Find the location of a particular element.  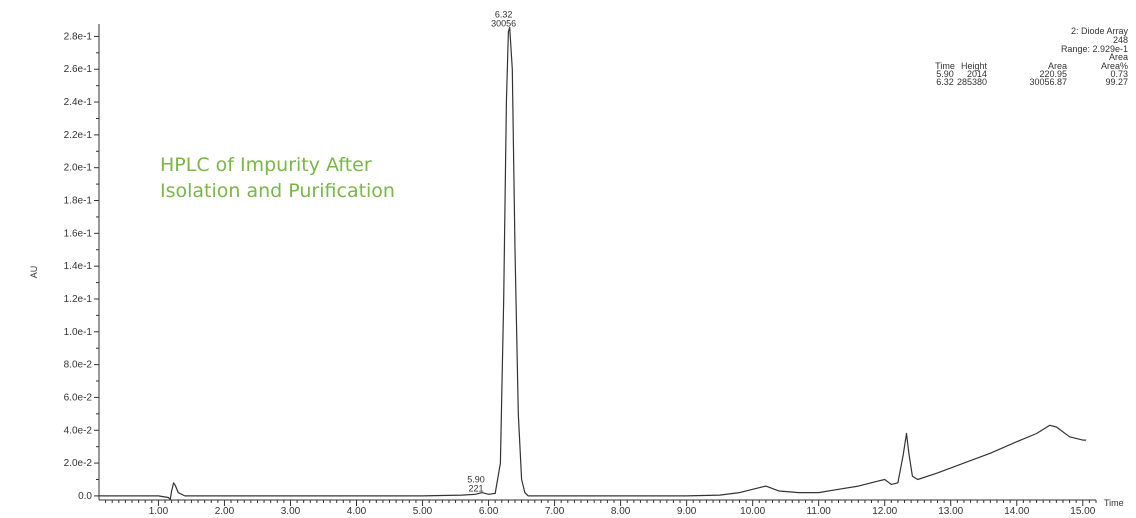

info-table-cell: 220.95 is located at coordinates (1053, 74).